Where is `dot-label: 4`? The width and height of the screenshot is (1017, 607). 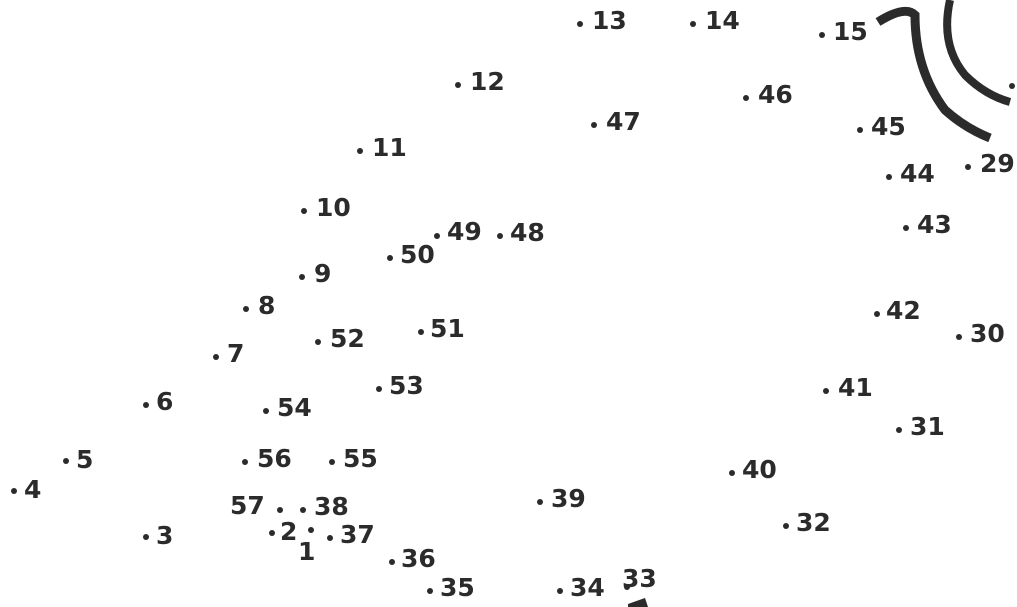 dot-label: 4 is located at coordinates (32, 489).